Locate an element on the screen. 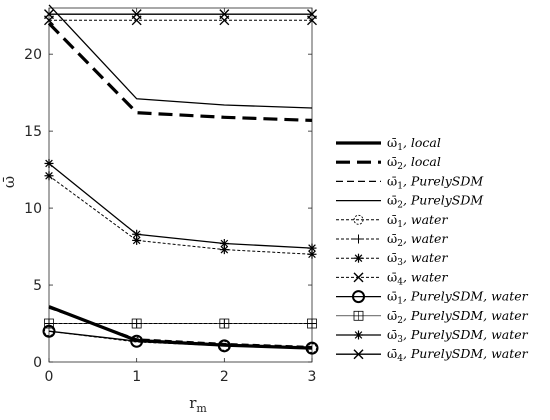  legend-entry: ω̄1, PurelySDM, water is located at coordinates (432, 298).